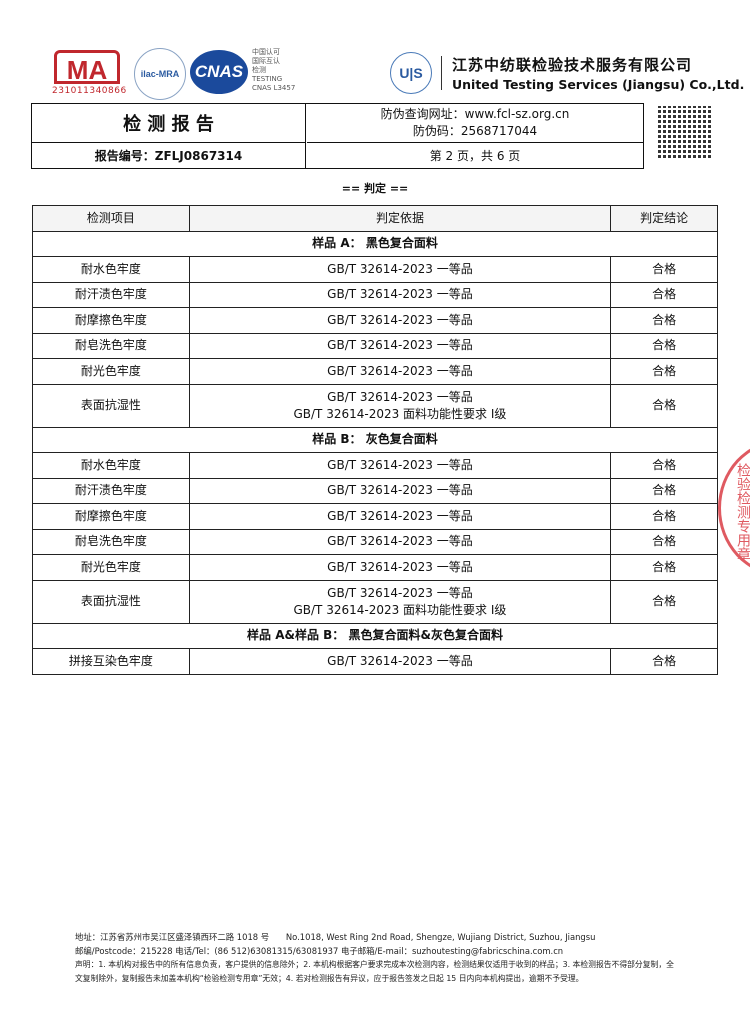 This screenshot has height=1018, width=750. What do you see at coordinates (400, 218) in the screenshot?
I see `column-header: 判定依据` at bounding box center [400, 218].